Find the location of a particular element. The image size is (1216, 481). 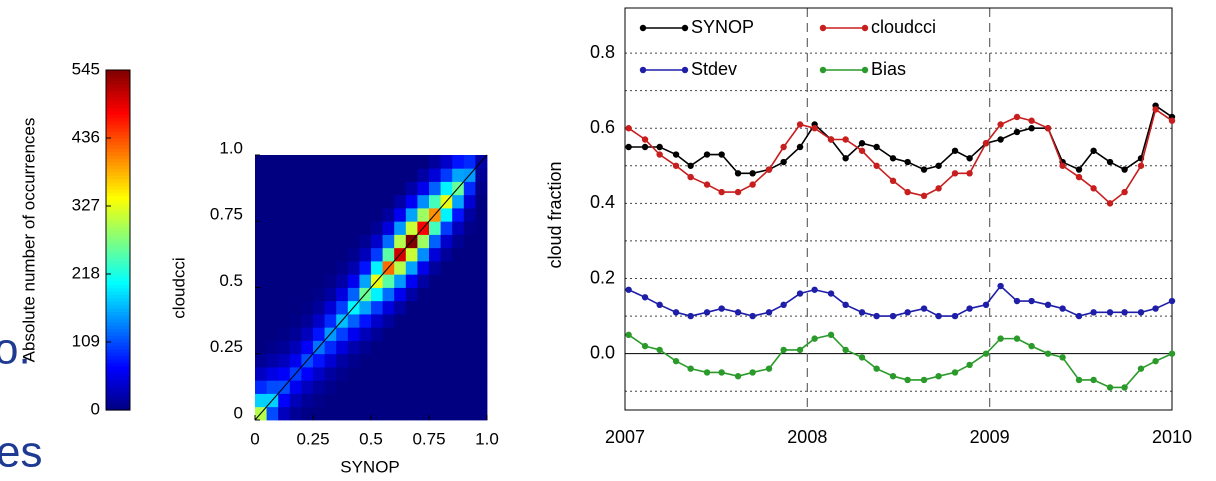

colorbar-tick-label: 327 is located at coordinates (86, 204).